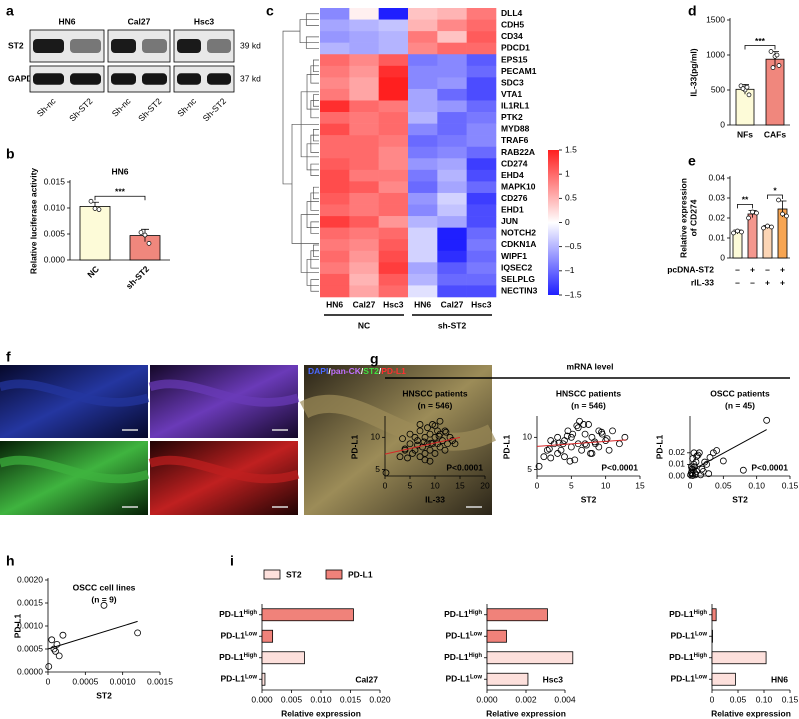 The image size is (799, 719). I want to click on x-tick-label: 0, so click(48, 681).